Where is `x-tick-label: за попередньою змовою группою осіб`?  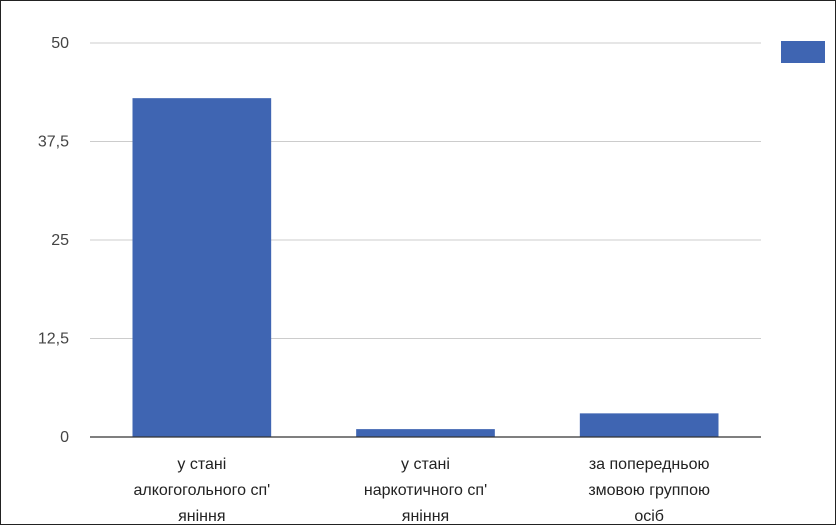
x-tick-label: за попередньою змовою группою осіб is located at coordinates (649, 490).